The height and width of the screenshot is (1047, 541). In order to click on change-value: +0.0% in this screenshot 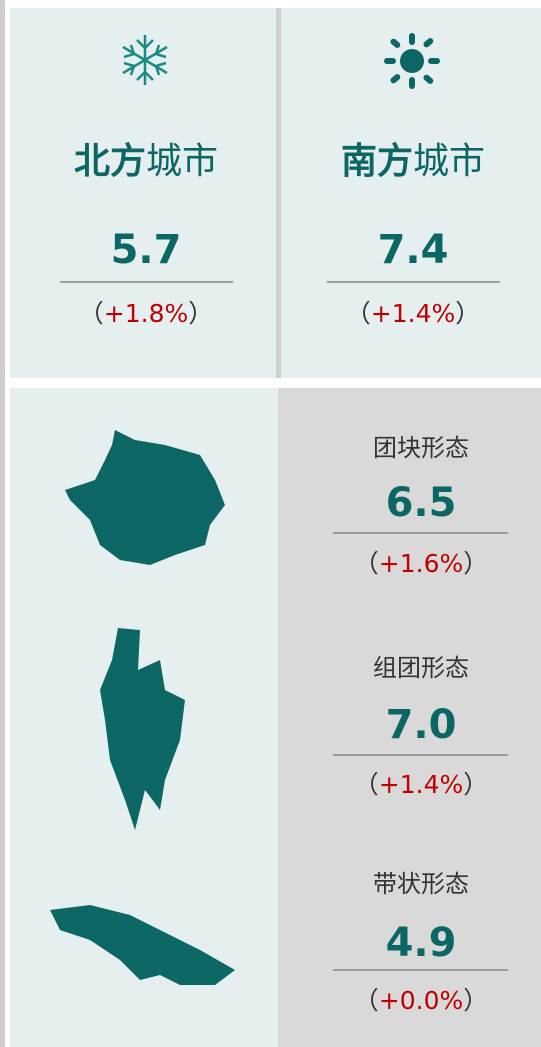, I will do `click(421, 1000)`.